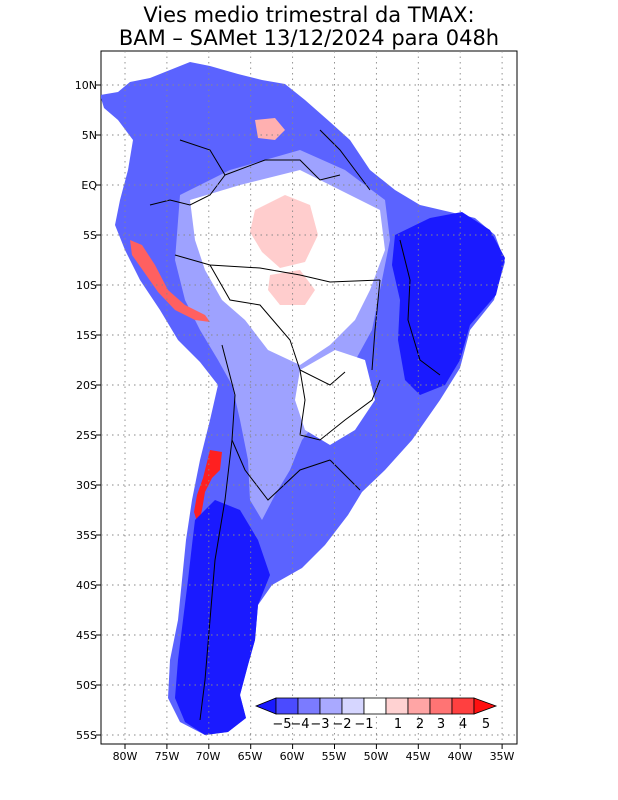 The image size is (618, 800). I want to click on colorbar-label: 1, so click(398, 724).